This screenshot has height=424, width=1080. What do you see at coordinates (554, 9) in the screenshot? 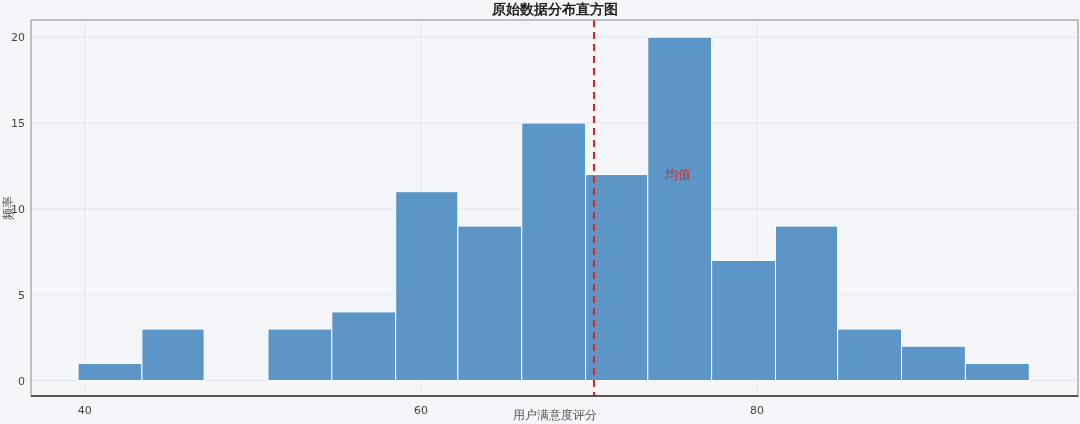
I see `chart-title: 原始数据分布直方图` at bounding box center [554, 9].